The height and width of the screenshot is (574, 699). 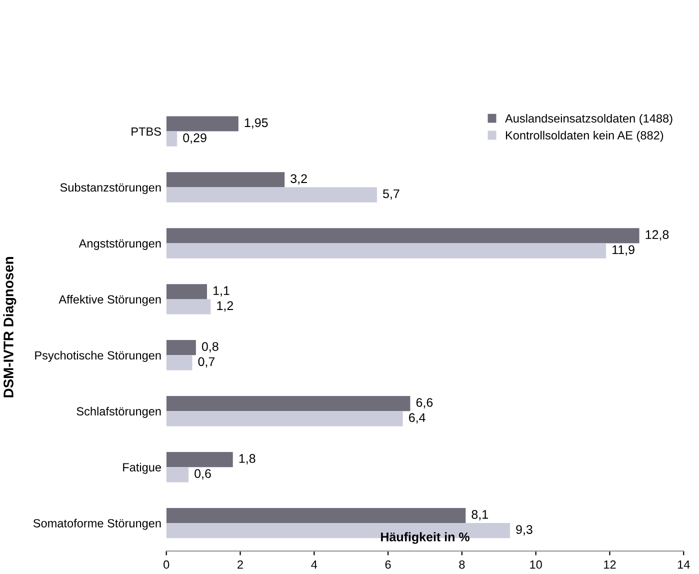 What do you see at coordinates (256, 123) in the screenshot?
I see `data-label: 1,95` at bounding box center [256, 123].